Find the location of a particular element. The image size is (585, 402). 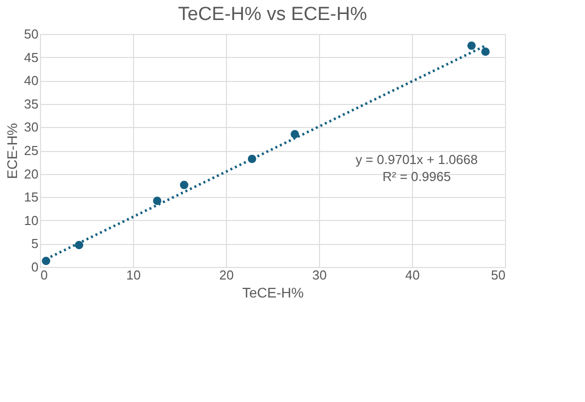

y-tick-label: 50 is located at coordinates (31, 34).